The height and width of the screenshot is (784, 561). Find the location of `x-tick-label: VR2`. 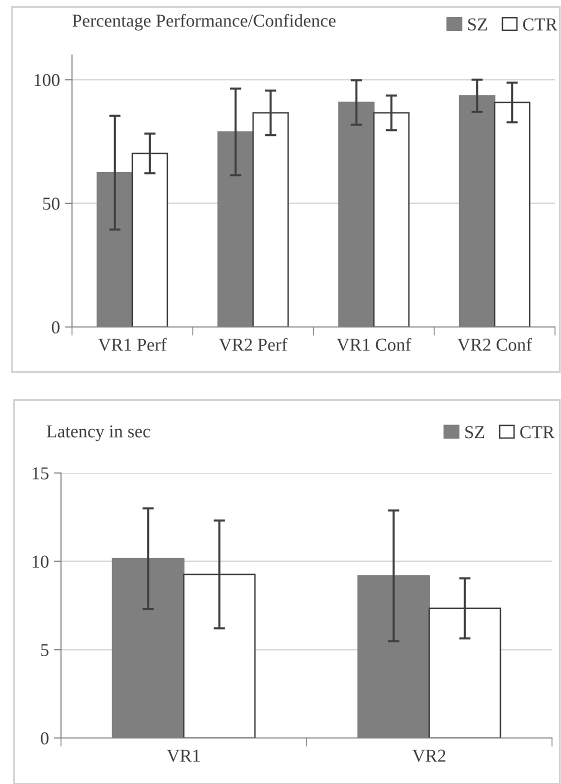

x-tick-label: VR2 is located at coordinates (429, 756).